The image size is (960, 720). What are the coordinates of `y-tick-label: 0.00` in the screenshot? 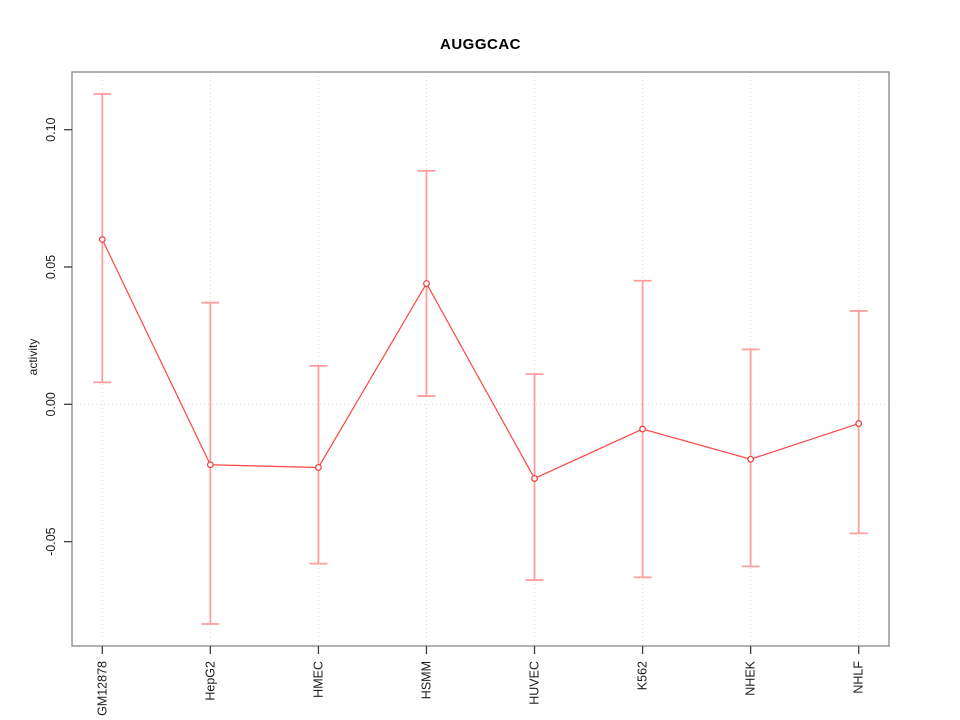 It's located at (51, 404).